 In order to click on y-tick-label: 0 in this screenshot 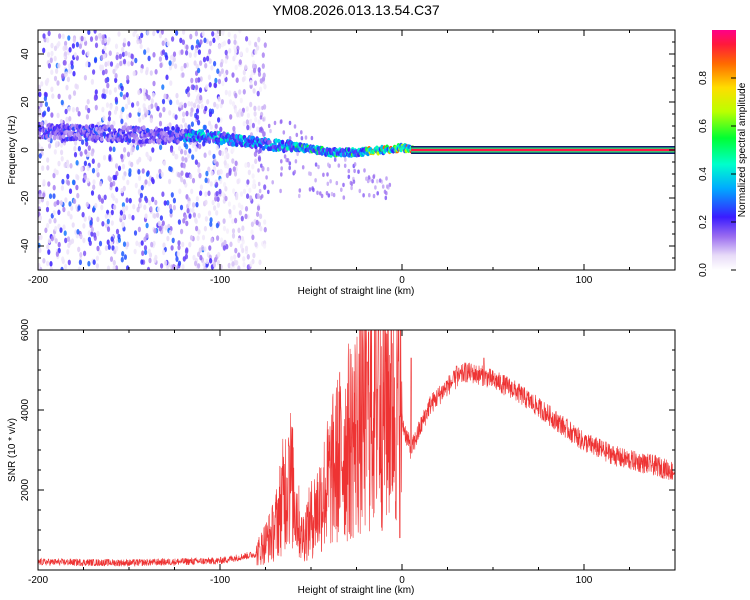, I will do `click(25, 150)`.